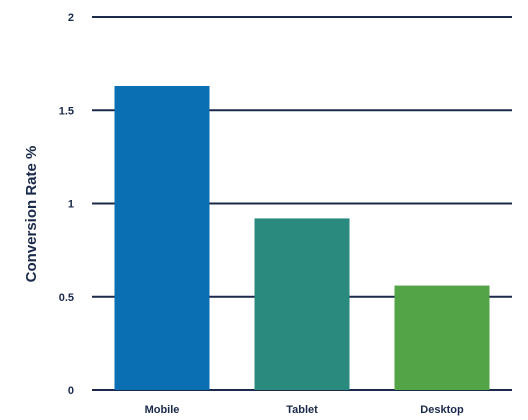 This screenshot has width=528, height=420. I want to click on y-axis-title: Conversion Rate %, so click(31, 214).